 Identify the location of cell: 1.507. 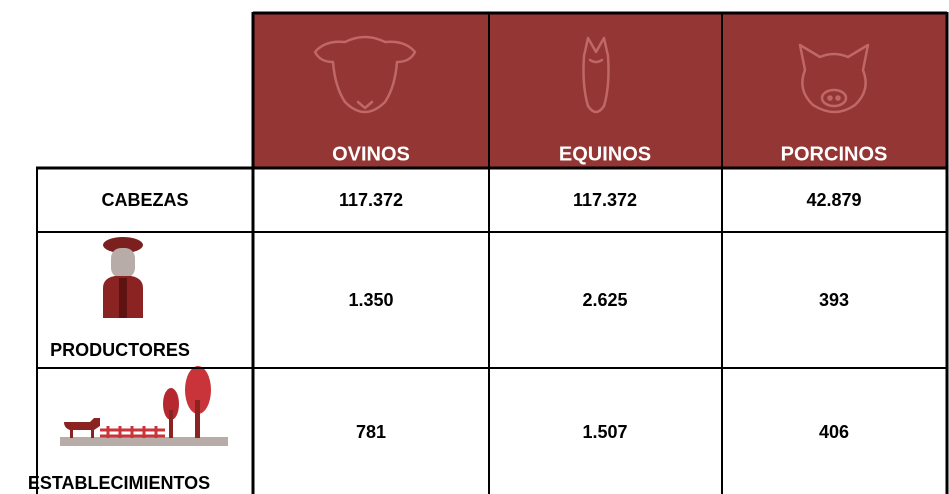
(604, 432).